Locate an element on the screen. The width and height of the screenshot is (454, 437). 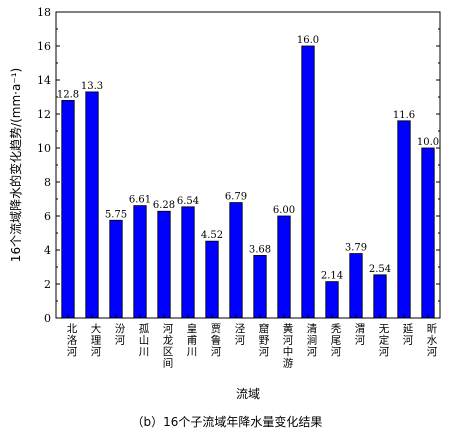
x-axis-ticks is located at coordinates (248, 316).